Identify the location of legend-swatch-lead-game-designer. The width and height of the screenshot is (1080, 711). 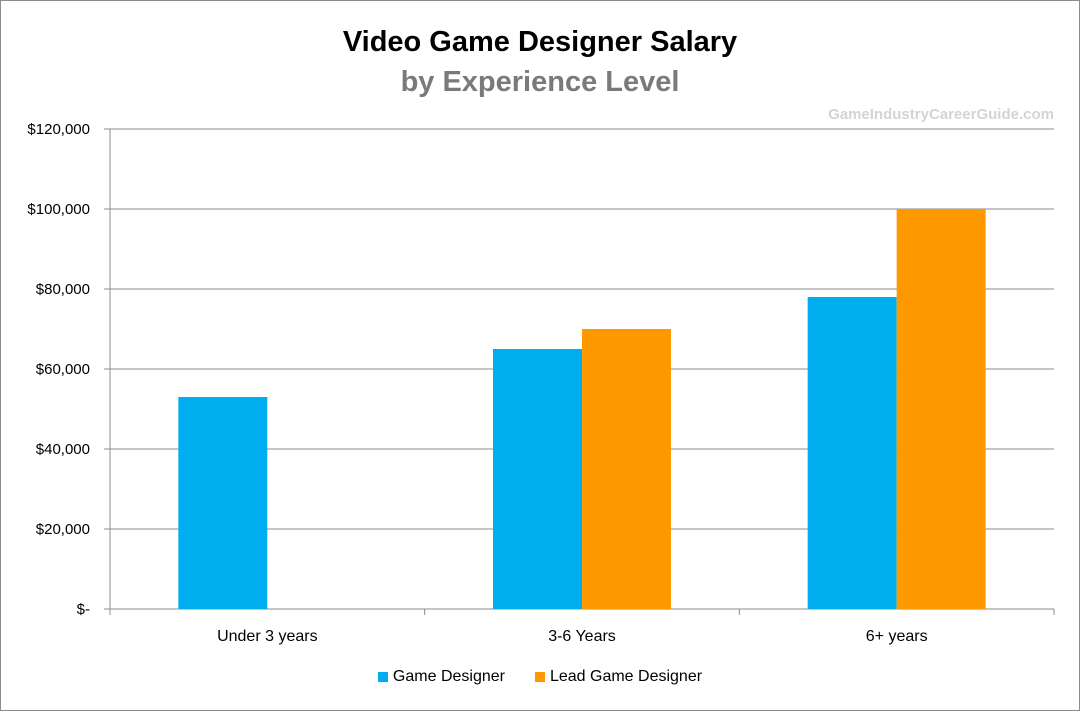
(539, 677).